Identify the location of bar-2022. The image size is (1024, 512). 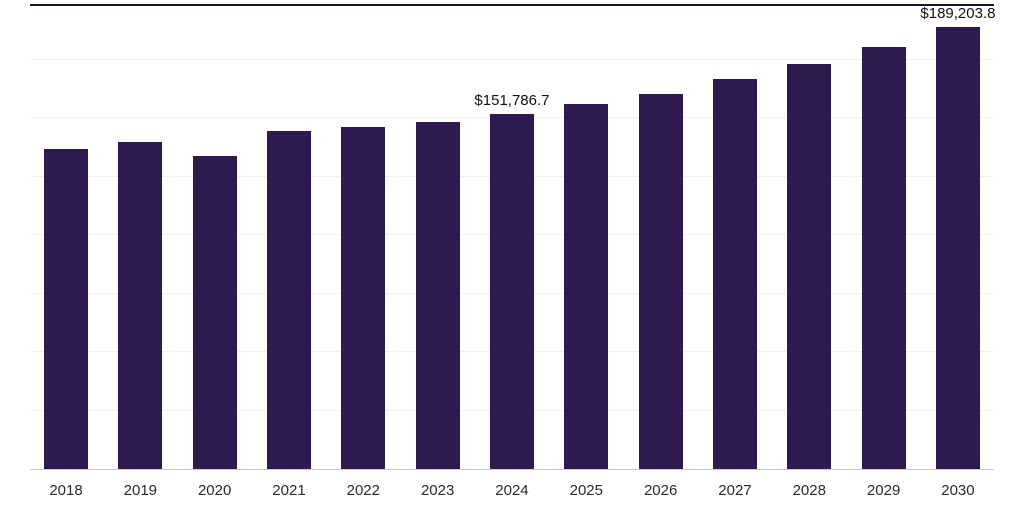
(363, 297).